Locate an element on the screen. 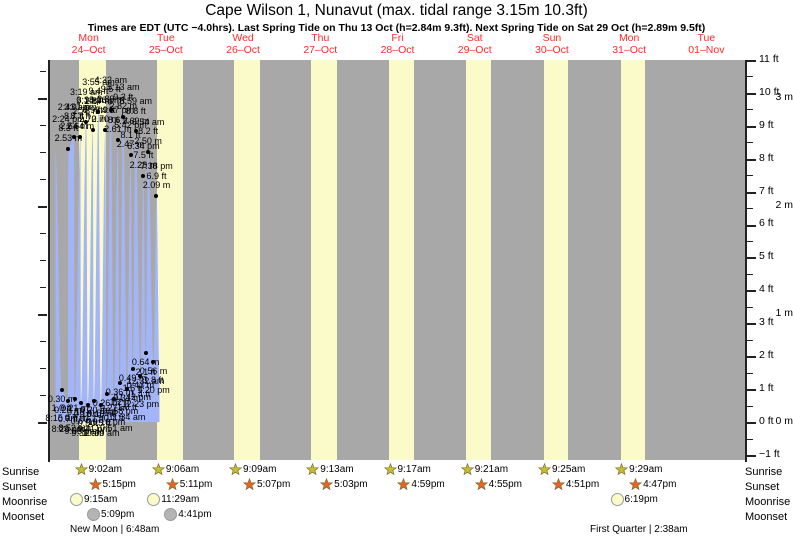 Image resolution: width=793 pixels, height=539 pixels. low-tide-label: 0.36 m 1.2 ft 10:58 pm is located at coordinates (120, 402).